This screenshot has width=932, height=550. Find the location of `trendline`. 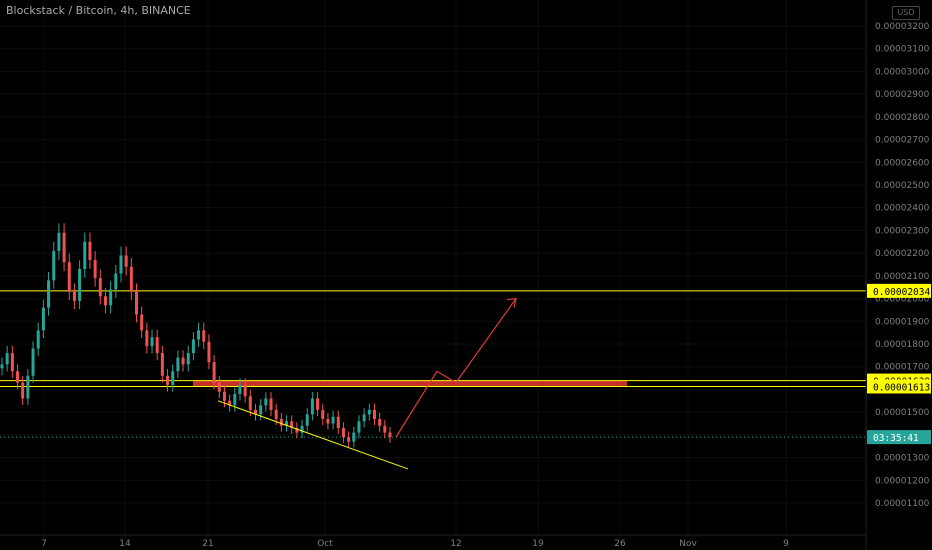

trendline is located at coordinates (313, 435).